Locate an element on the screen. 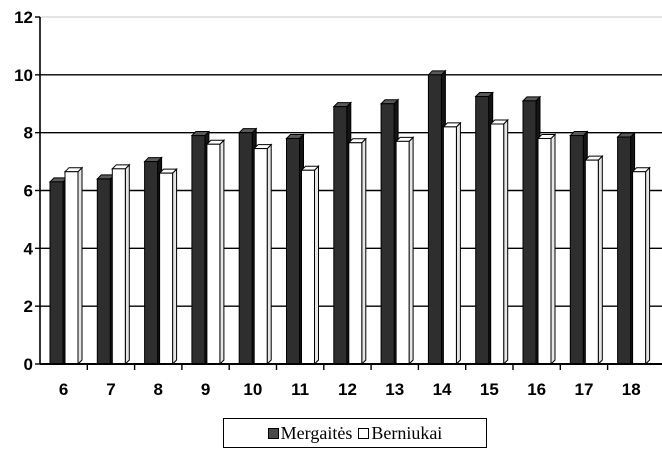  bar-girls-10-front is located at coordinates (245, 248).